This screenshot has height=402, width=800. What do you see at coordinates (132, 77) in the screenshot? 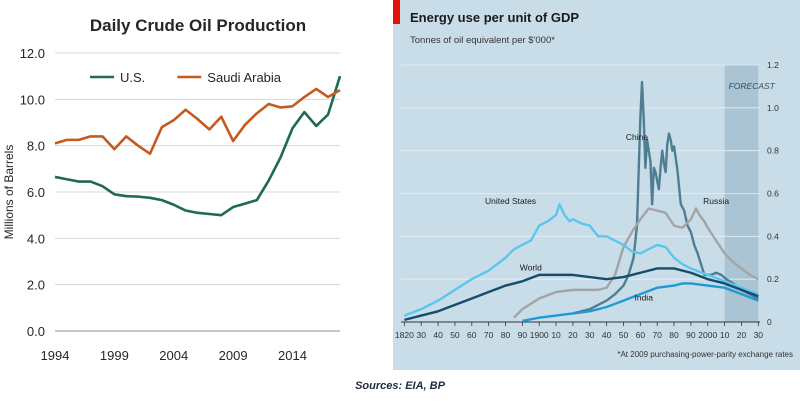
I see `legend-label-u-s: U.S.` at bounding box center [132, 77].